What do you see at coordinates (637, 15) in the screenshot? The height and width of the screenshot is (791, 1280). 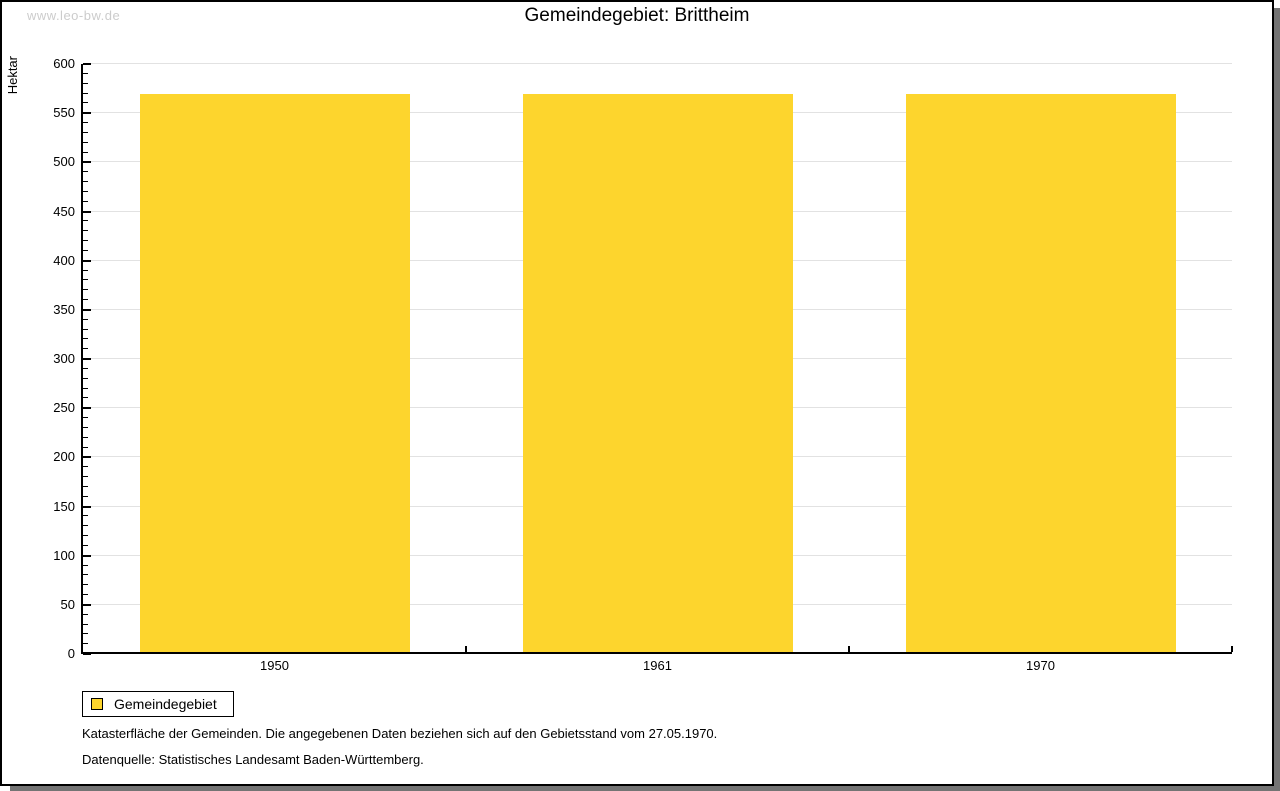 I see `chart-title: Gemeindegebiet: Brittheim` at bounding box center [637, 15].